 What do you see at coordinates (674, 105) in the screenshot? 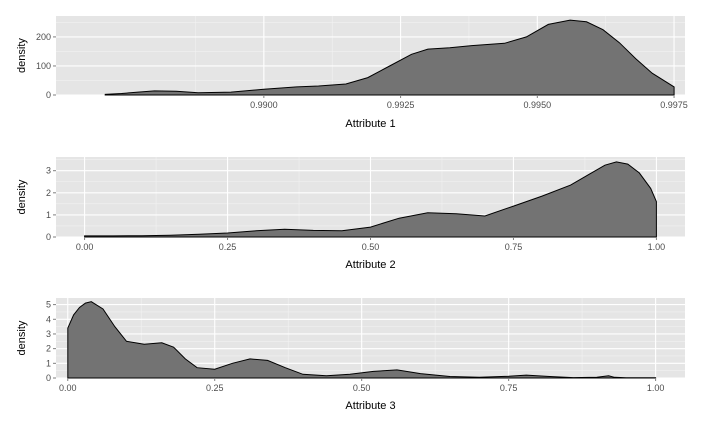
I see `x-tick-label: 0.9975` at bounding box center [674, 105].